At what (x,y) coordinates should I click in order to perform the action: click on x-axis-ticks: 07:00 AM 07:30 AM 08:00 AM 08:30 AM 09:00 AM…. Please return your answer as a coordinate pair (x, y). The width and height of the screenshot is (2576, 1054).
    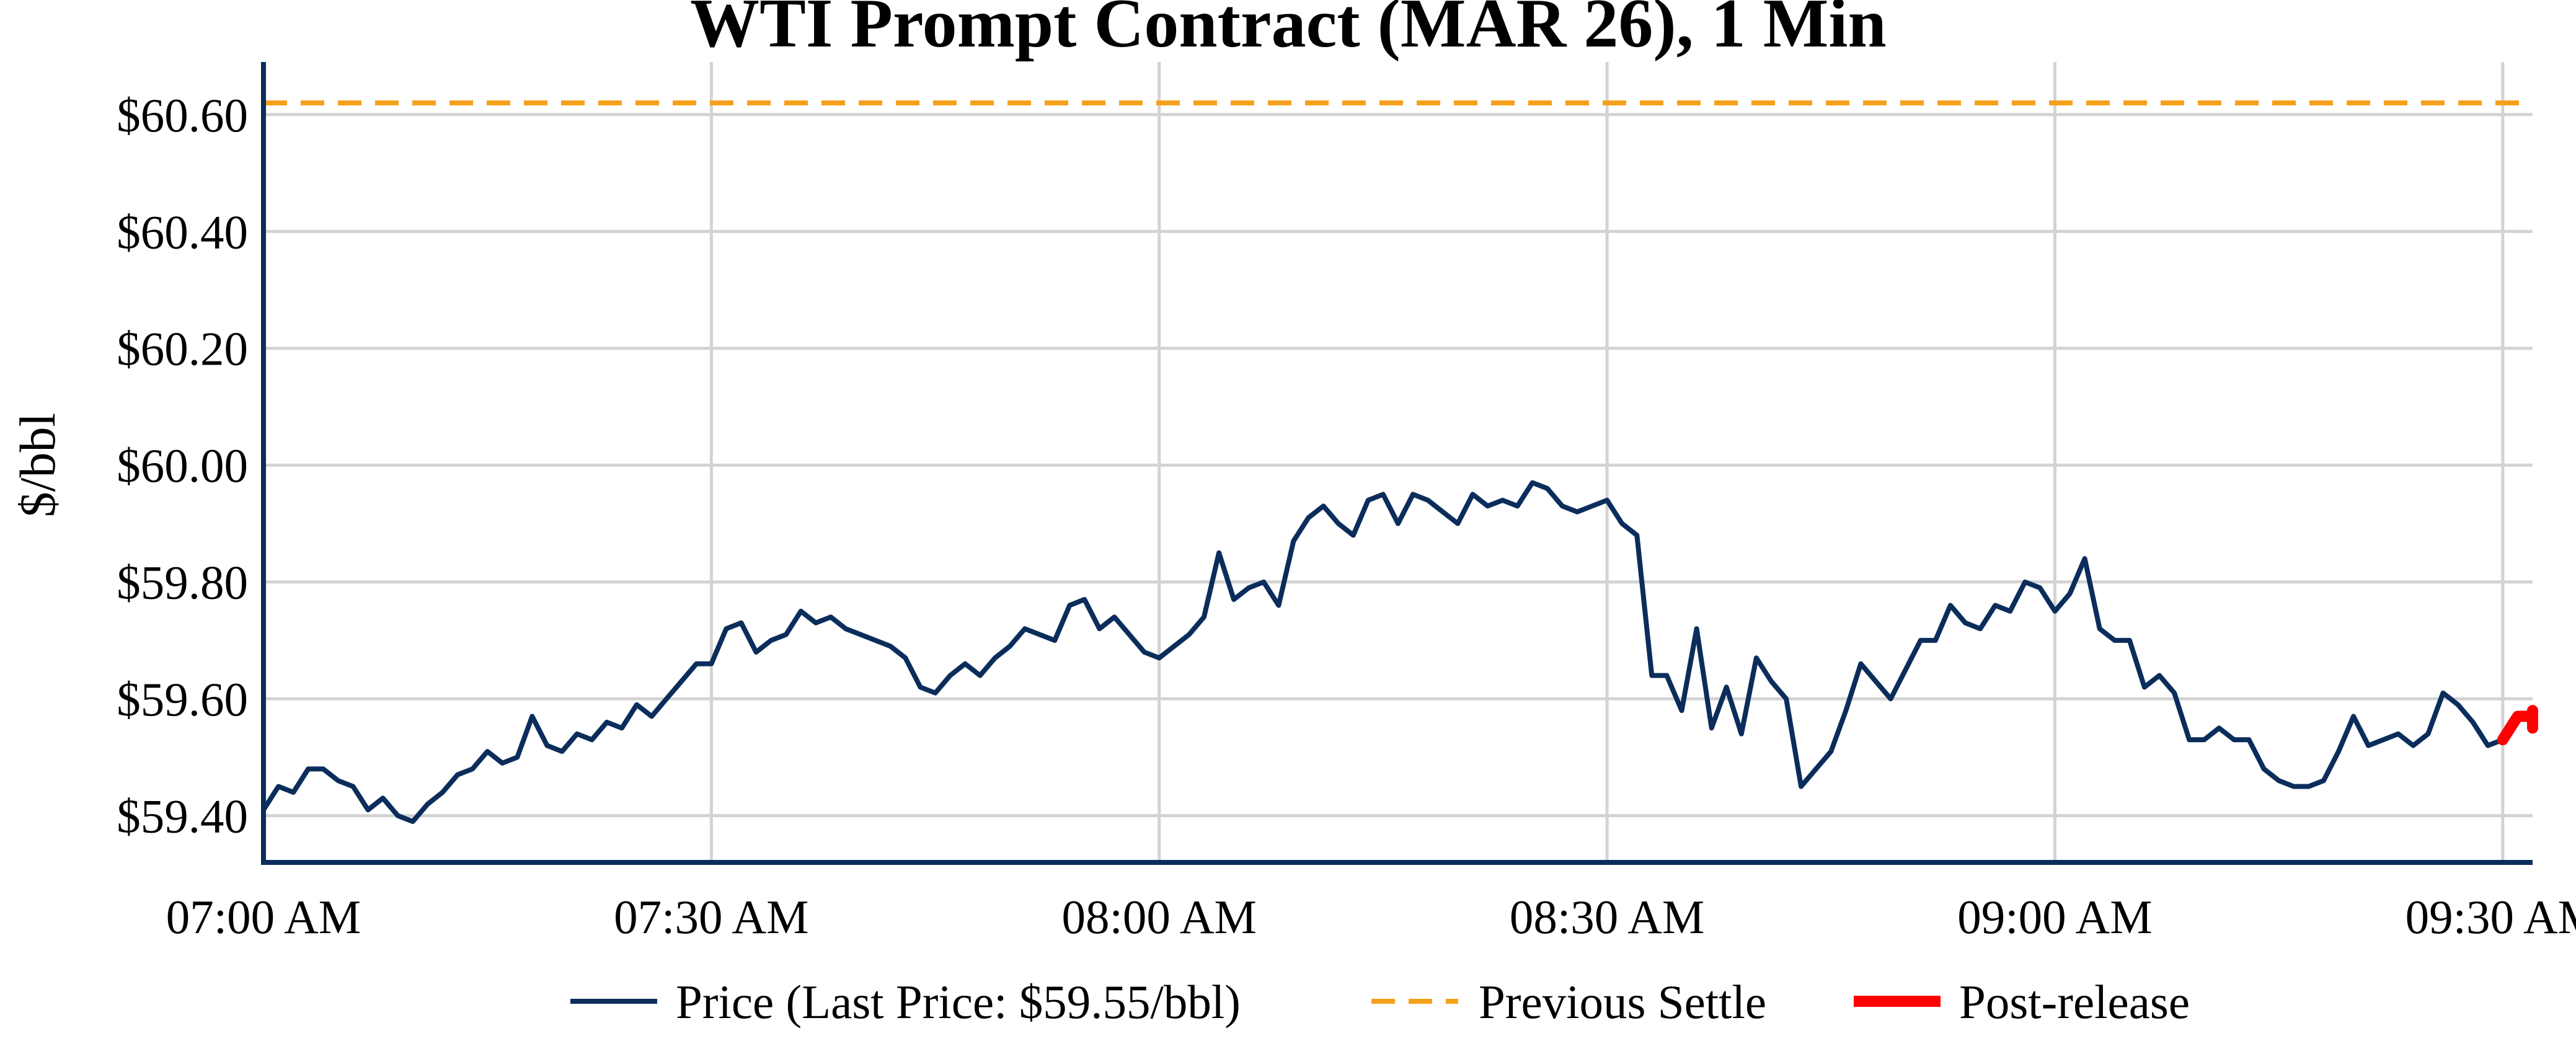
    Looking at the image, I should click on (1371, 917).